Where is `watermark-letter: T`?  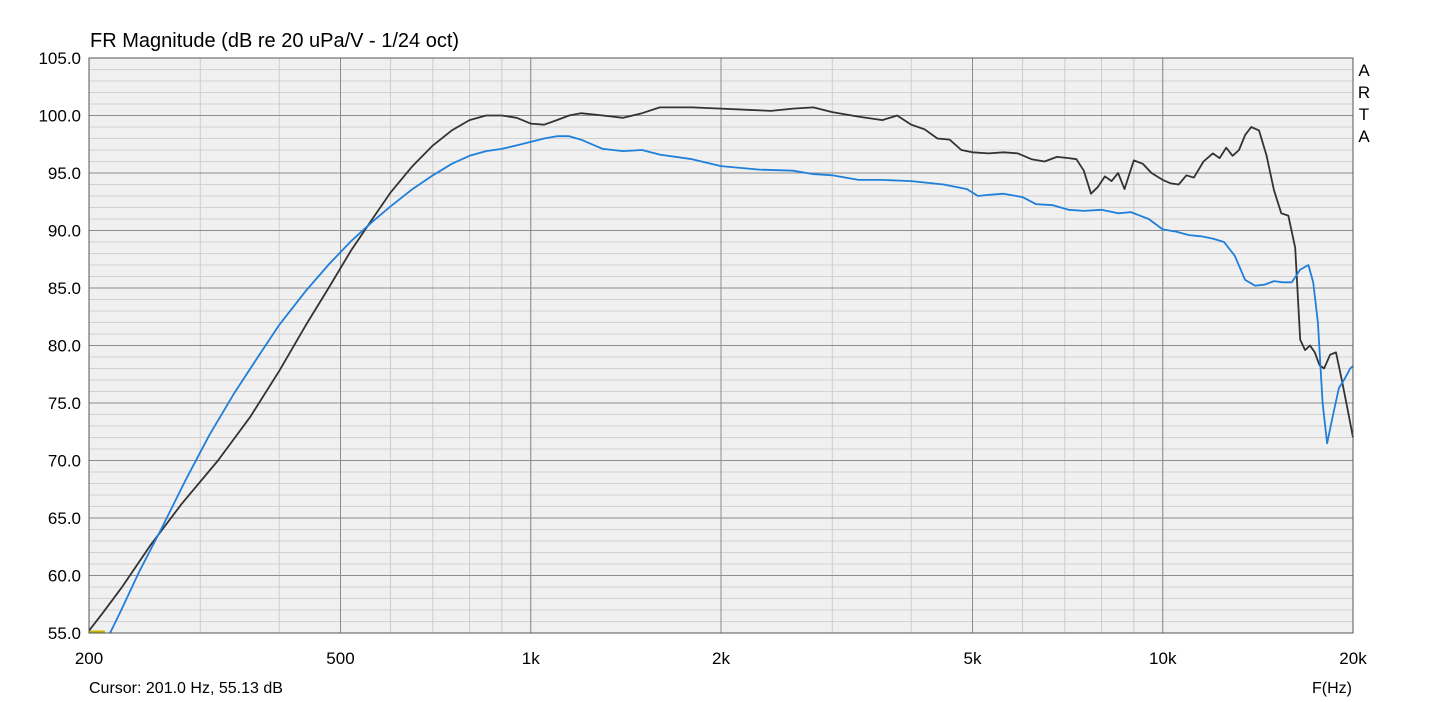
watermark-letter: T is located at coordinates (1364, 114).